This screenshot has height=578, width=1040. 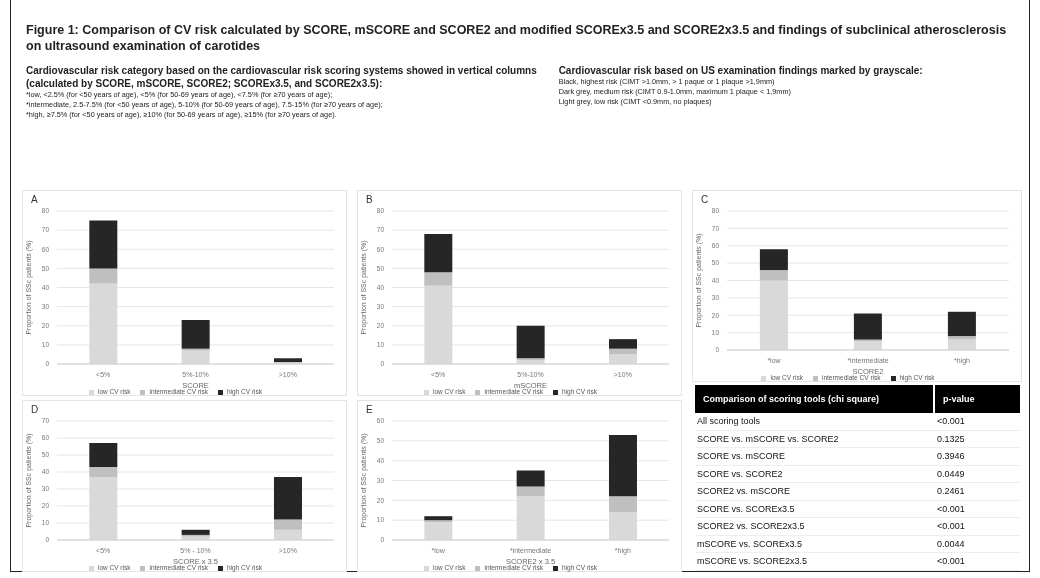 What do you see at coordinates (740, 473) in the screenshot?
I see `category-label: SCORE vs. SCORE2` at bounding box center [740, 473].